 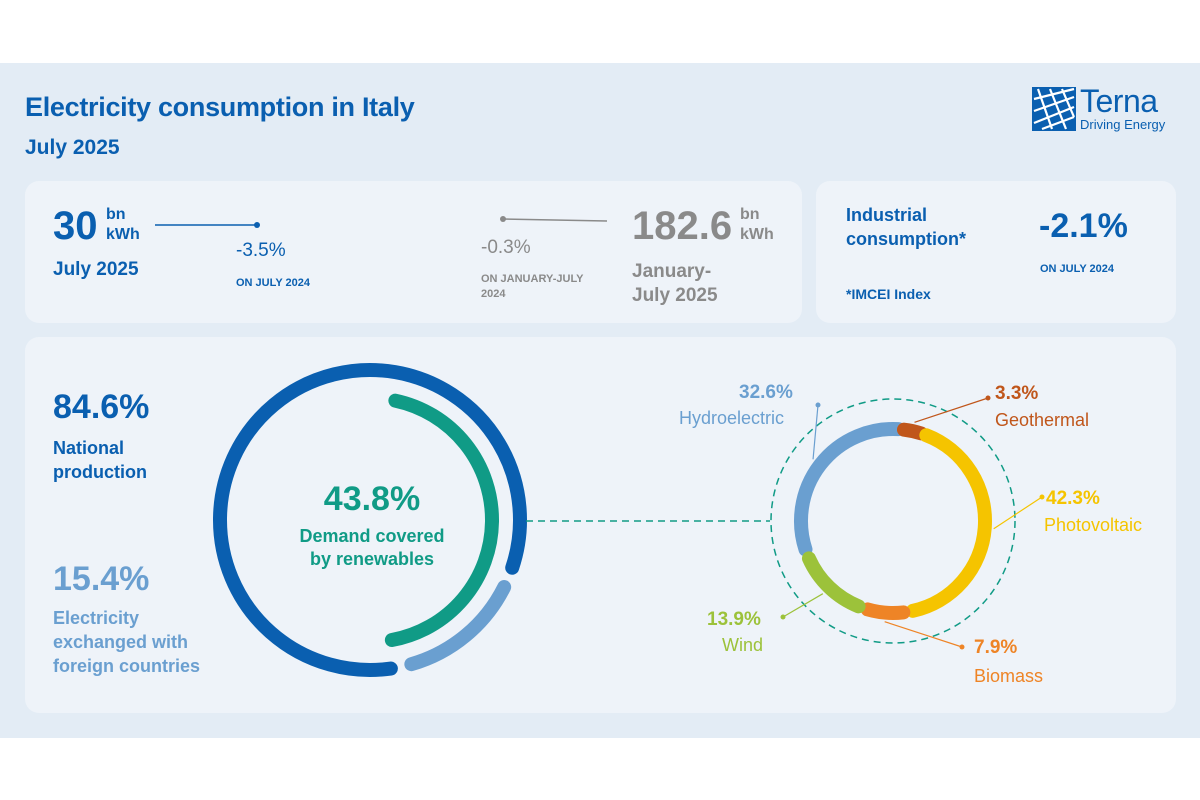 I want to click on monthly-period: July 2025, so click(x=96, y=269).